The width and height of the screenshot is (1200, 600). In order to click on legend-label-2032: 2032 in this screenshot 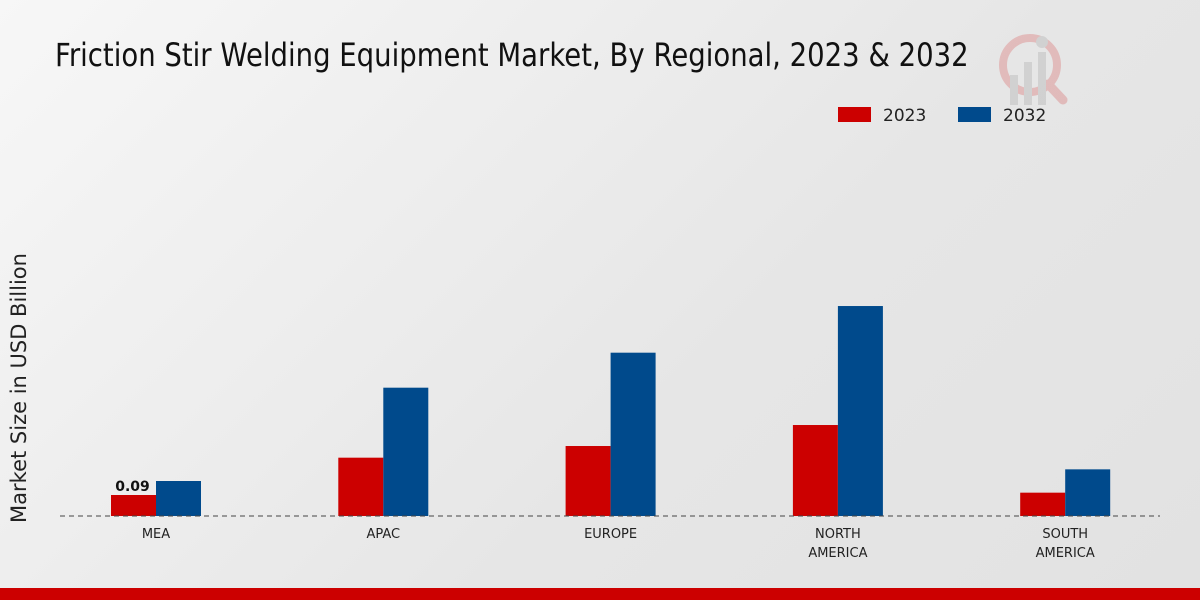, I will do `click(1024, 116)`.